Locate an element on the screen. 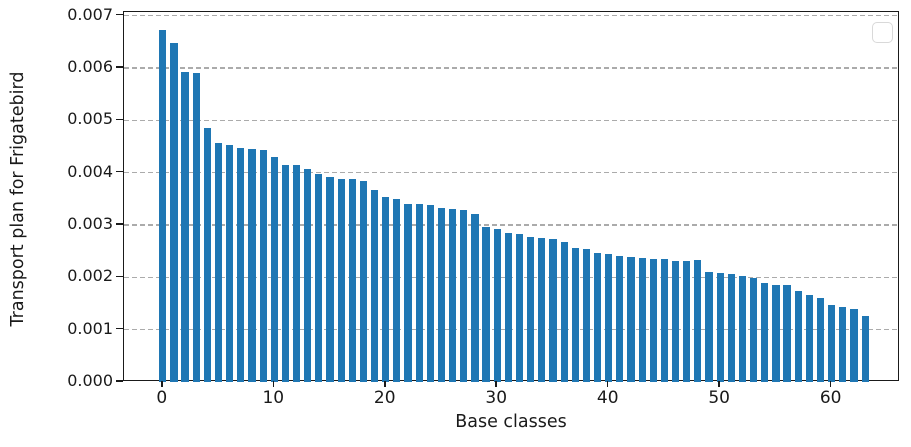 The width and height of the screenshot is (911, 447). x-tick-label: 60 is located at coordinates (830, 398).